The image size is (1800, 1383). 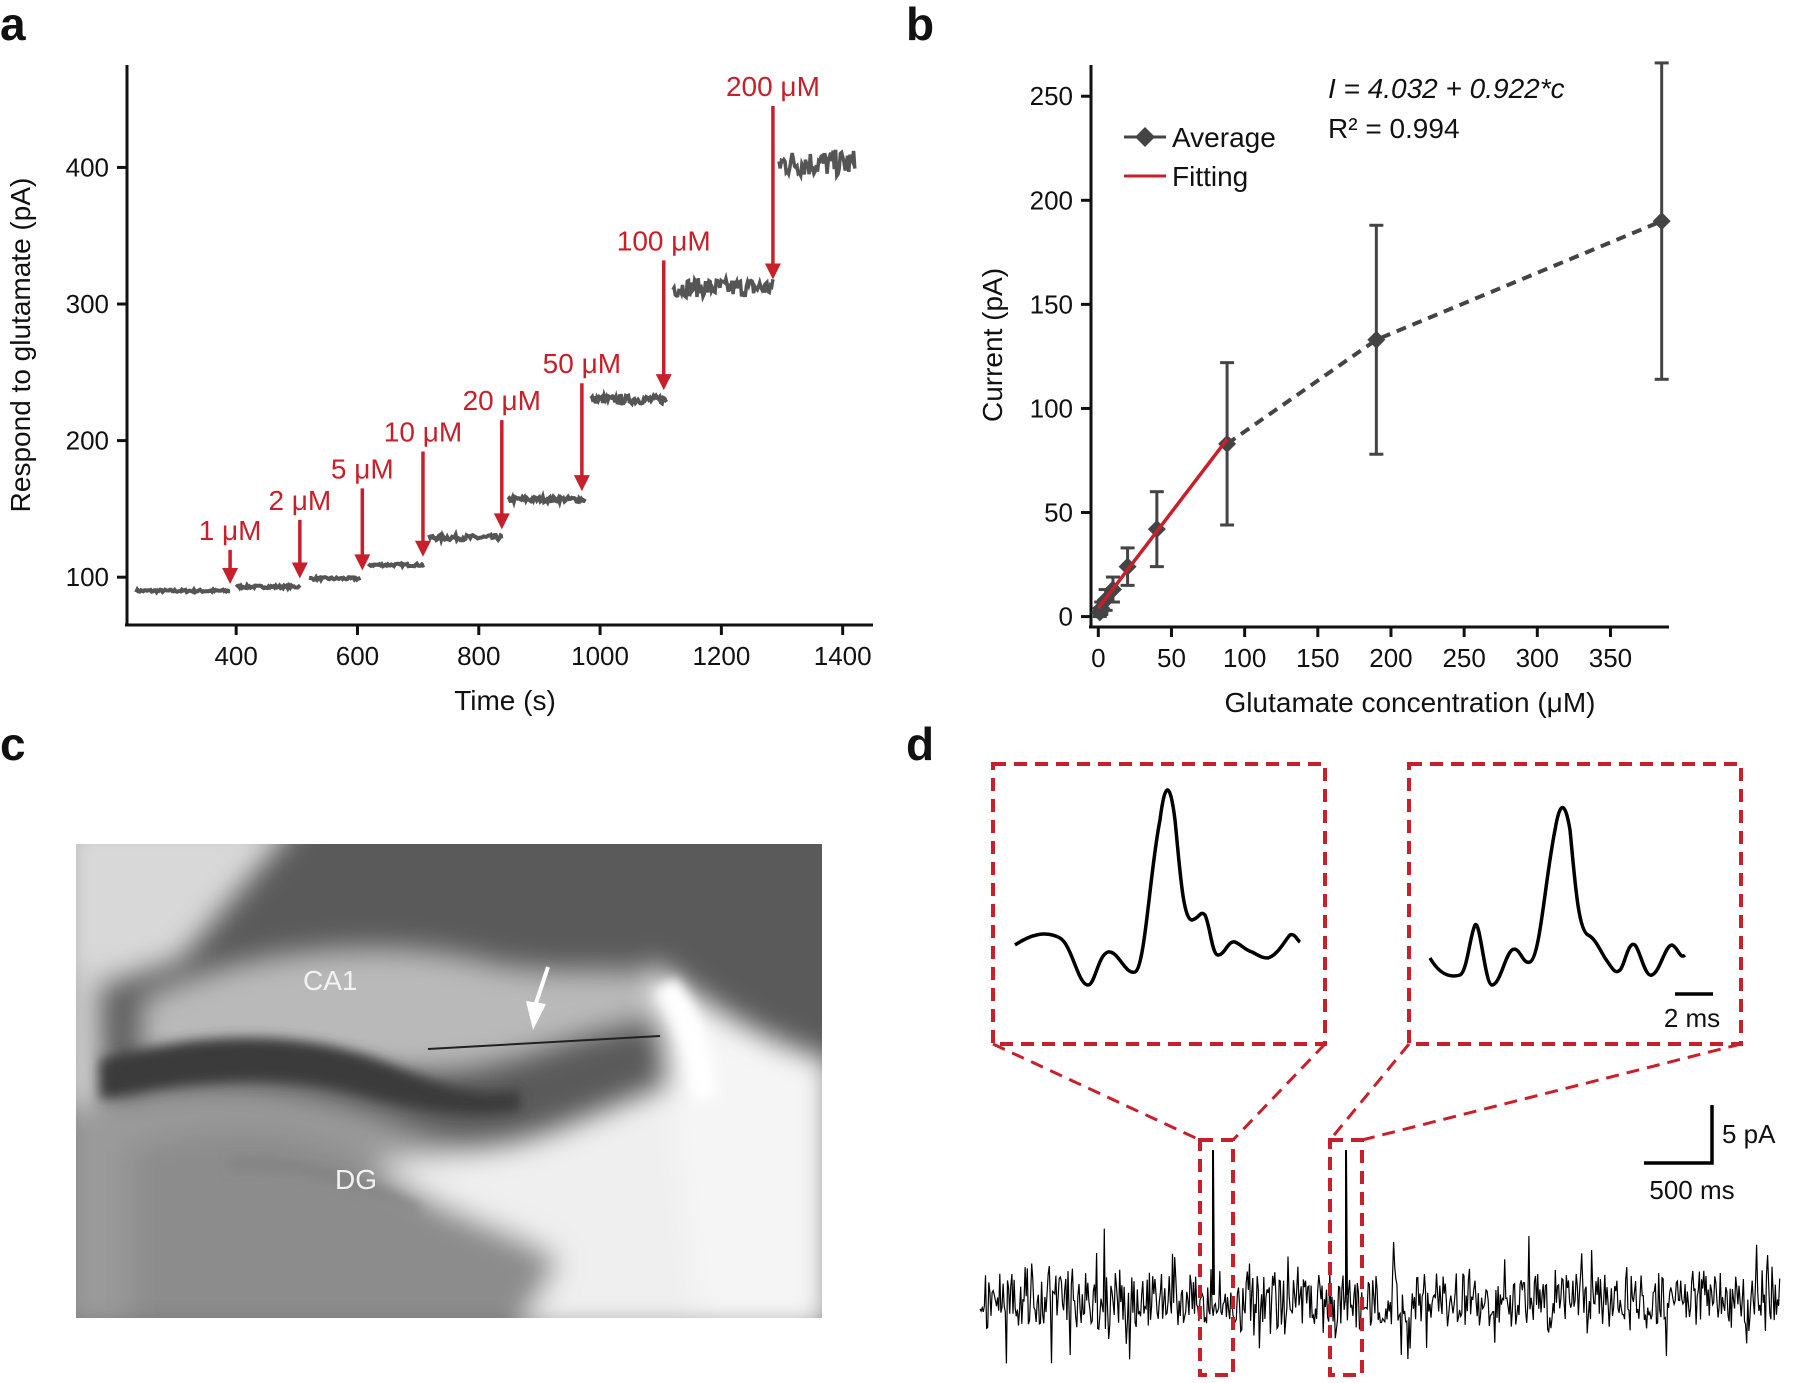 What do you see at coordinates (357, 656) in the screenshot?
I see `chart-a-x-tick-label: 600` at bounding box center [357, 656].